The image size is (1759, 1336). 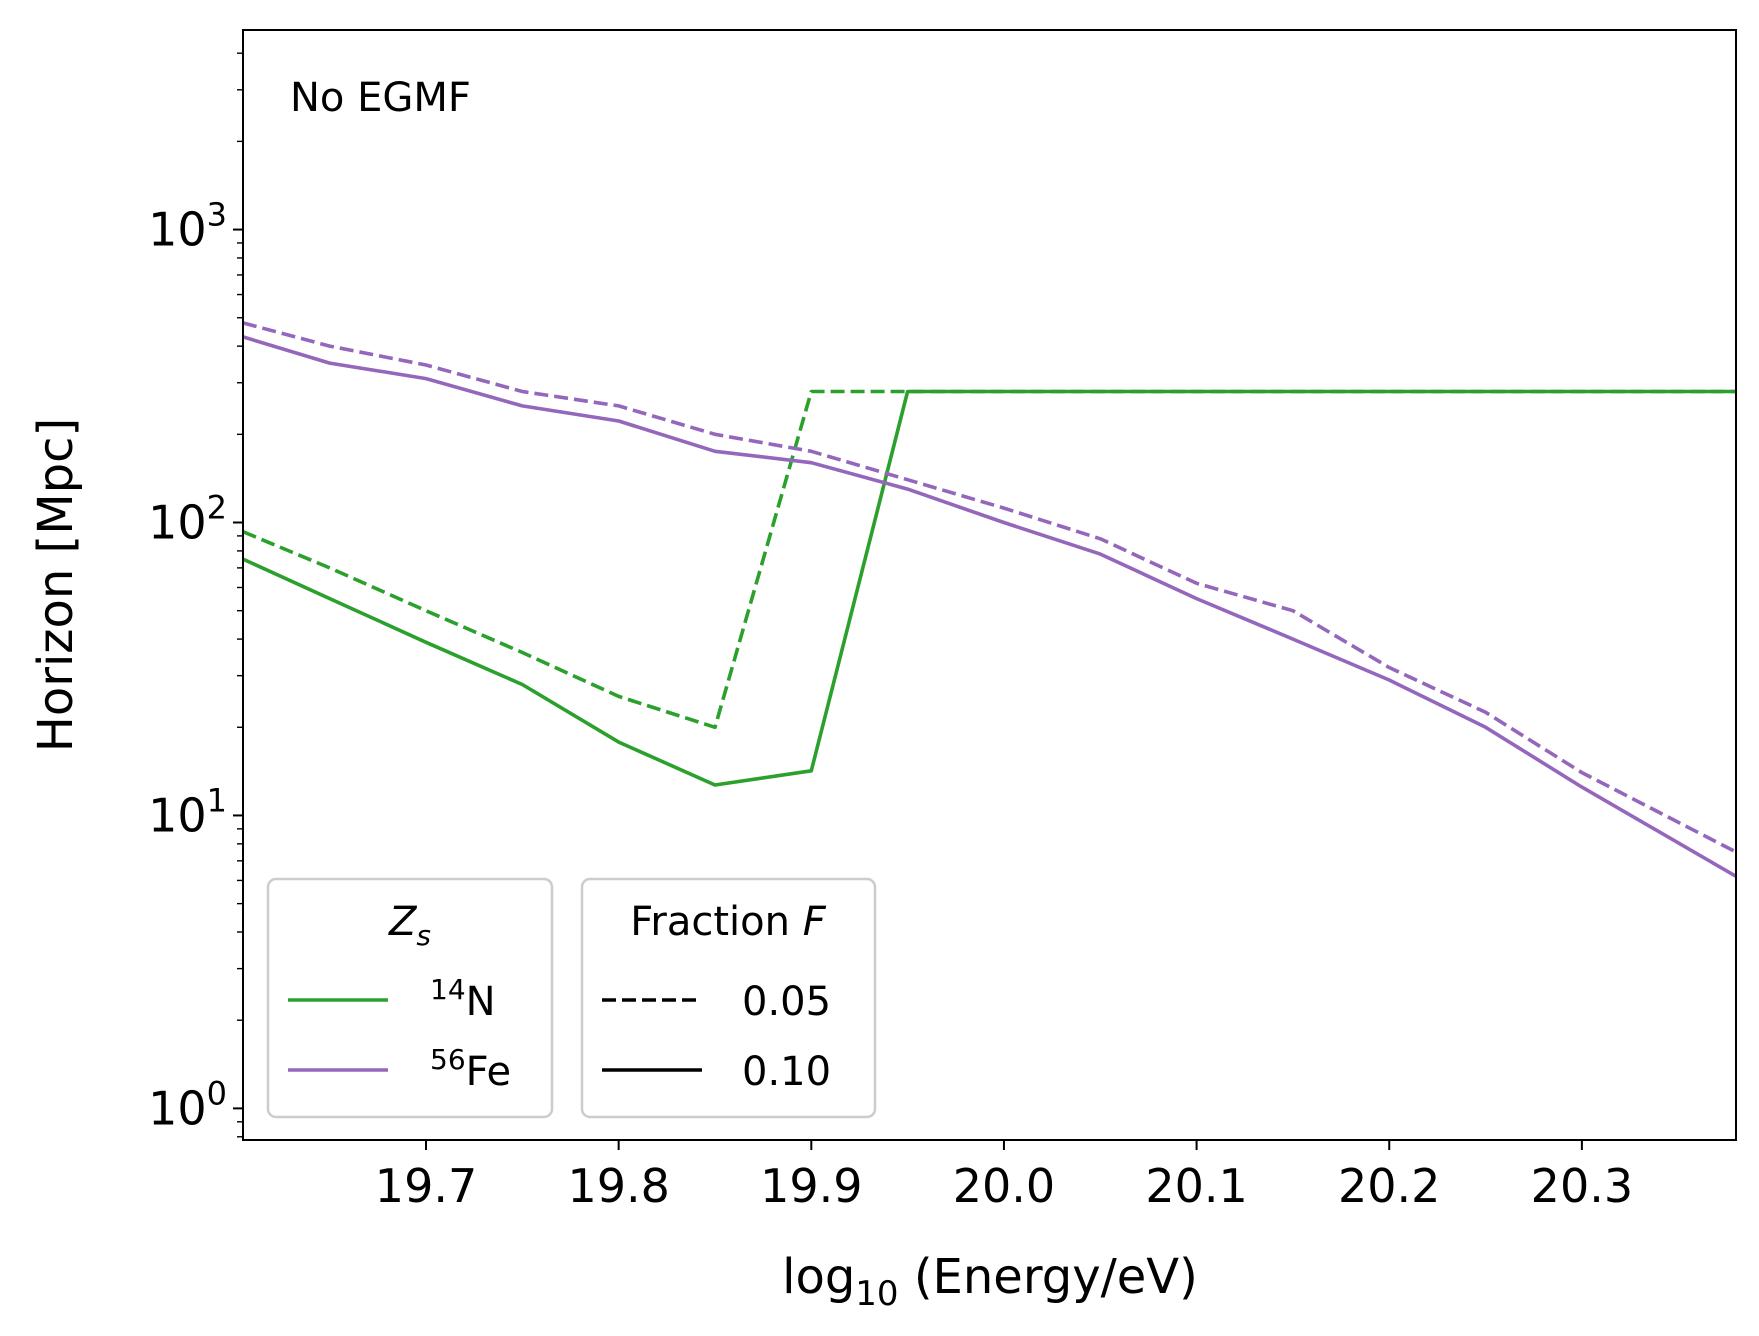 What do you see at coordinates (786, 1072) in the screenshot?
I see `legend-label-010: 0.10` at bounding box center [786, 1072].